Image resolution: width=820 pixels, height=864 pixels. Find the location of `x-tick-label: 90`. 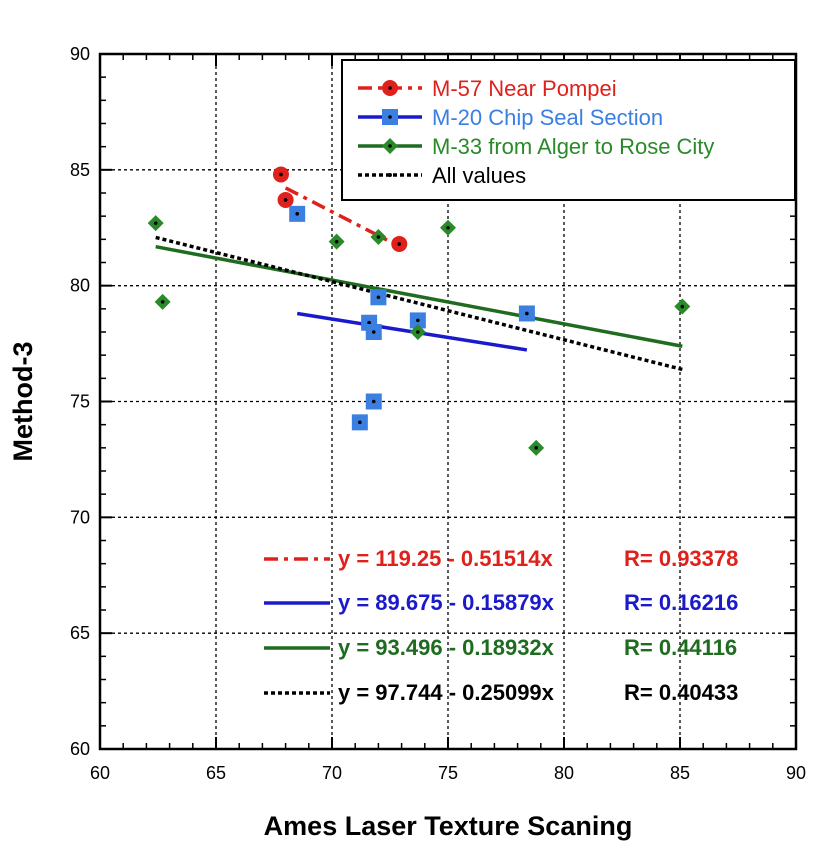

x-tick-label: 90 is located at coordinates (796, 773).